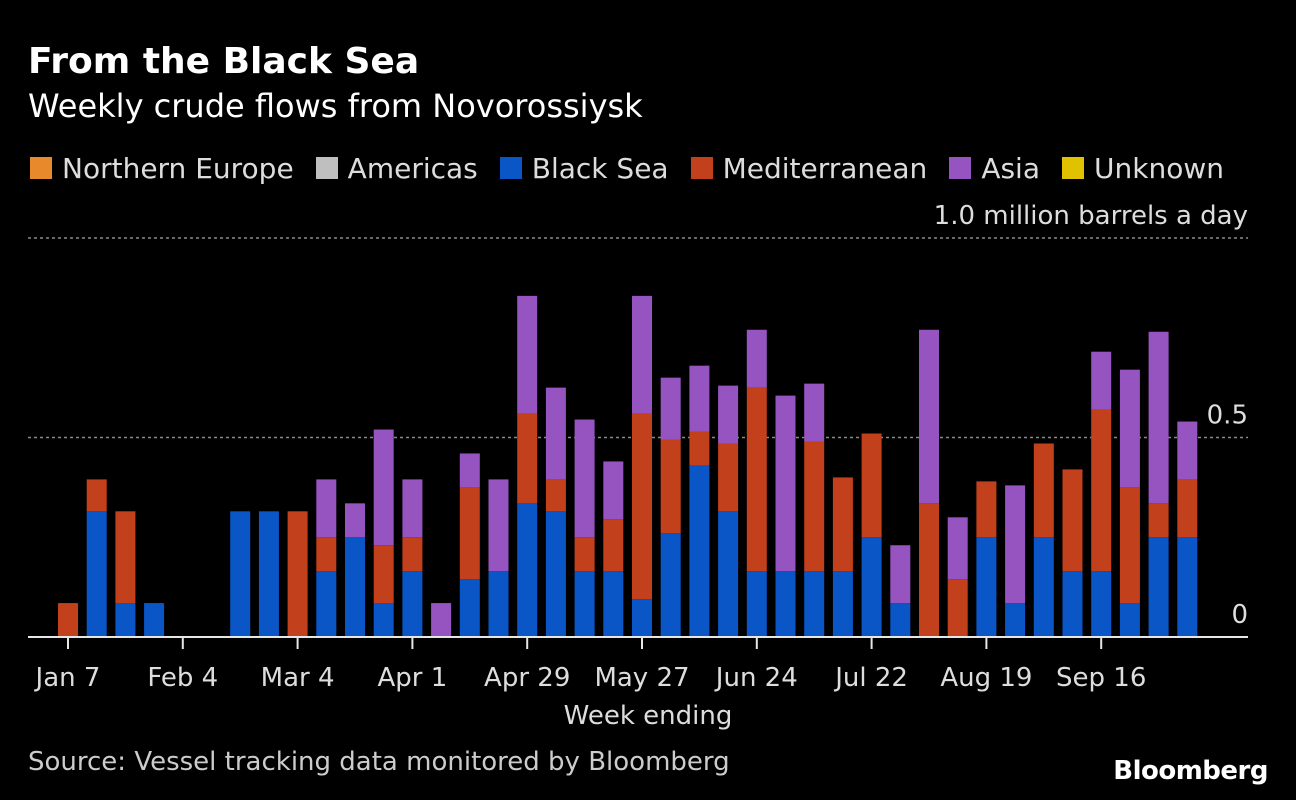  I want to click on x-axis-title: Week ending, so click(648, 716).